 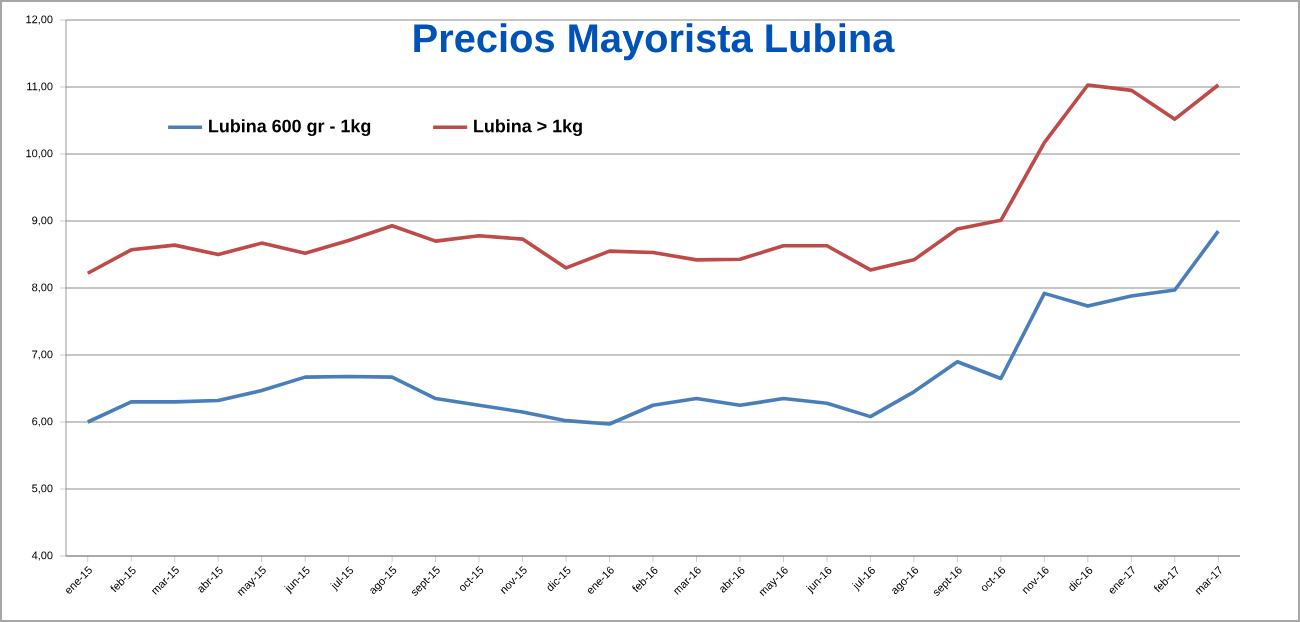 I want to click on chart-title: Precios Mayorista Lubina, so click(x=654, y=42).